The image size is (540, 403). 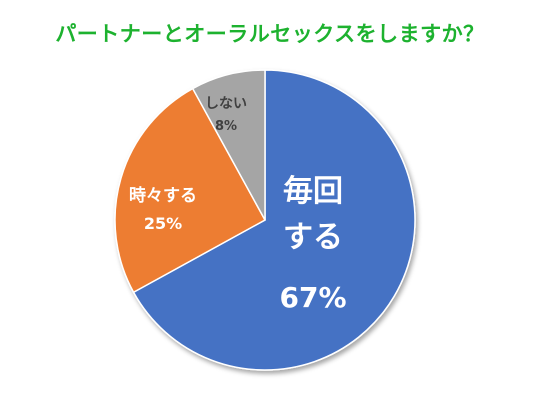 I want to click on chart-title: パートナーとオーラルセックスをしますか？, so click(x=270, y=34).